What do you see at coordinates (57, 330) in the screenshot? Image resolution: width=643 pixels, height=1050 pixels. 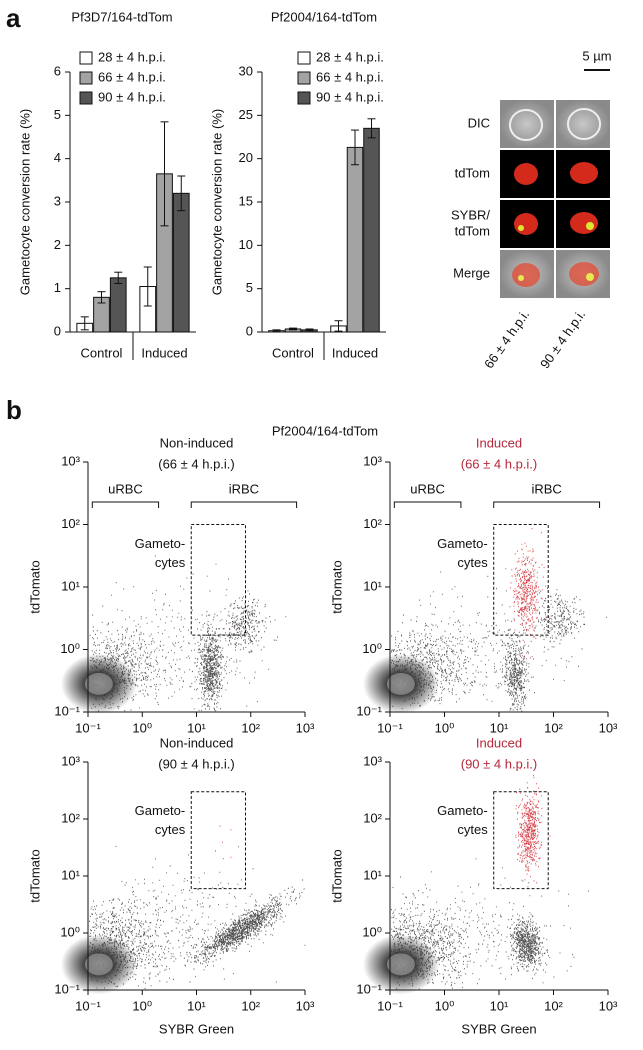 I see `y-tick-label: 0` at bounding box center [57, 330].